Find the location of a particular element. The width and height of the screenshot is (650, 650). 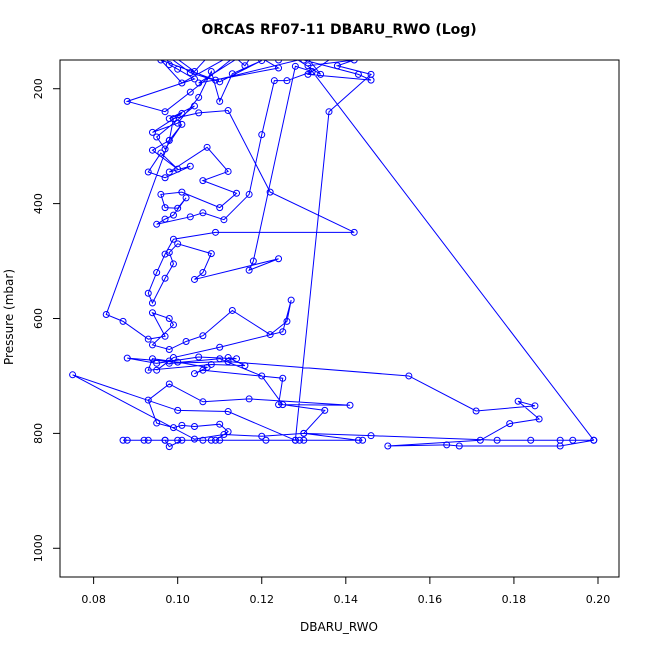

x-tick-label: 0.14 is located at coordinates (346, 599).